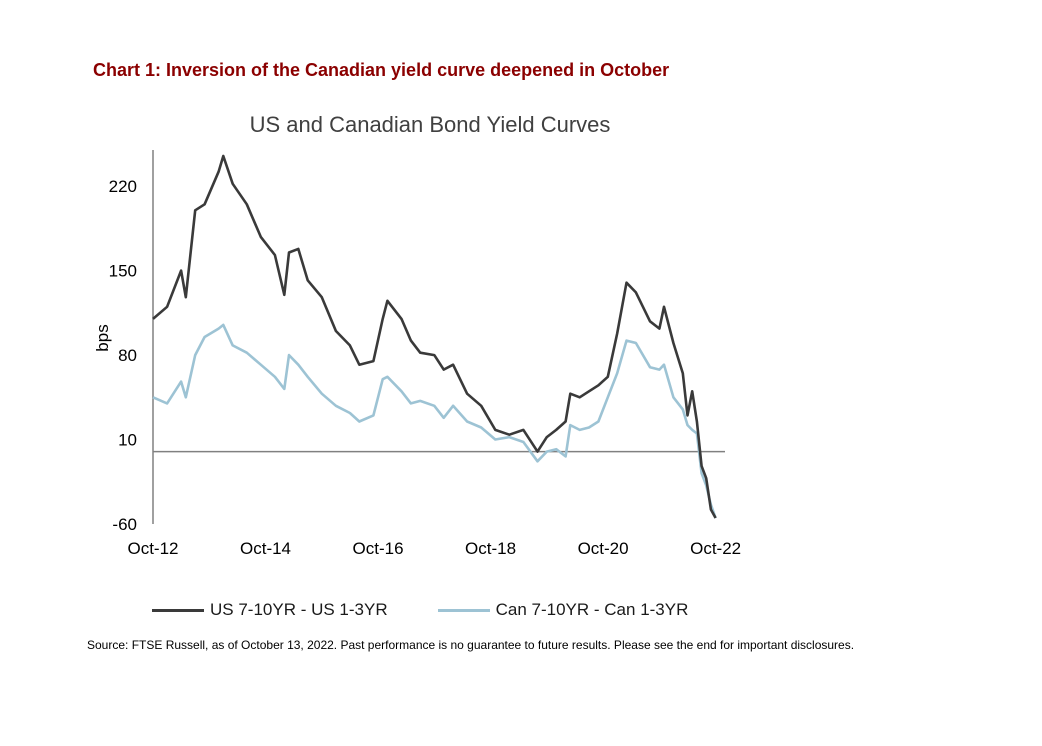 The width and height of the screenshot is (1042, 746). Describe the element at coordinates (378, 548) in the screenshot. I see `x-tick-label: Oct-16` at that location.